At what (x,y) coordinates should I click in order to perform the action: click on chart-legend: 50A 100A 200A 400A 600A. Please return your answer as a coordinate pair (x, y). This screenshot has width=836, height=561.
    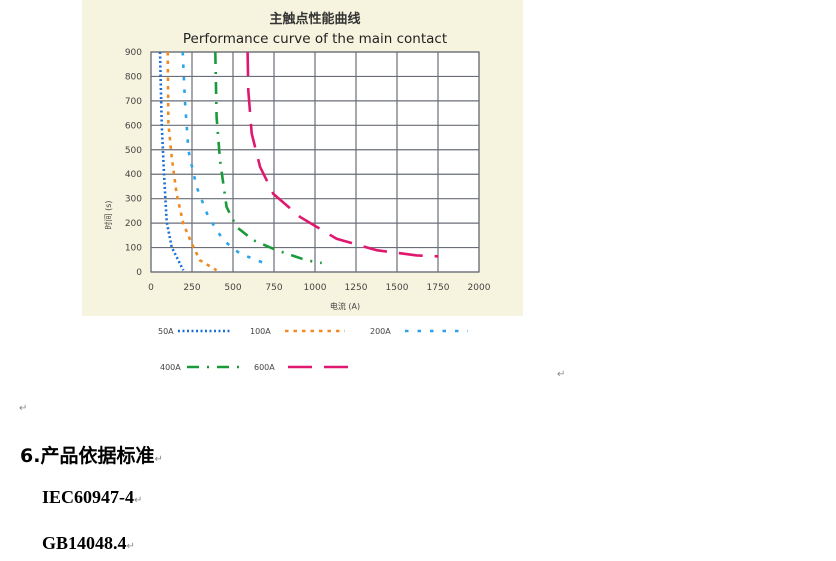
    Looking at the image, I should click on (313, 349).